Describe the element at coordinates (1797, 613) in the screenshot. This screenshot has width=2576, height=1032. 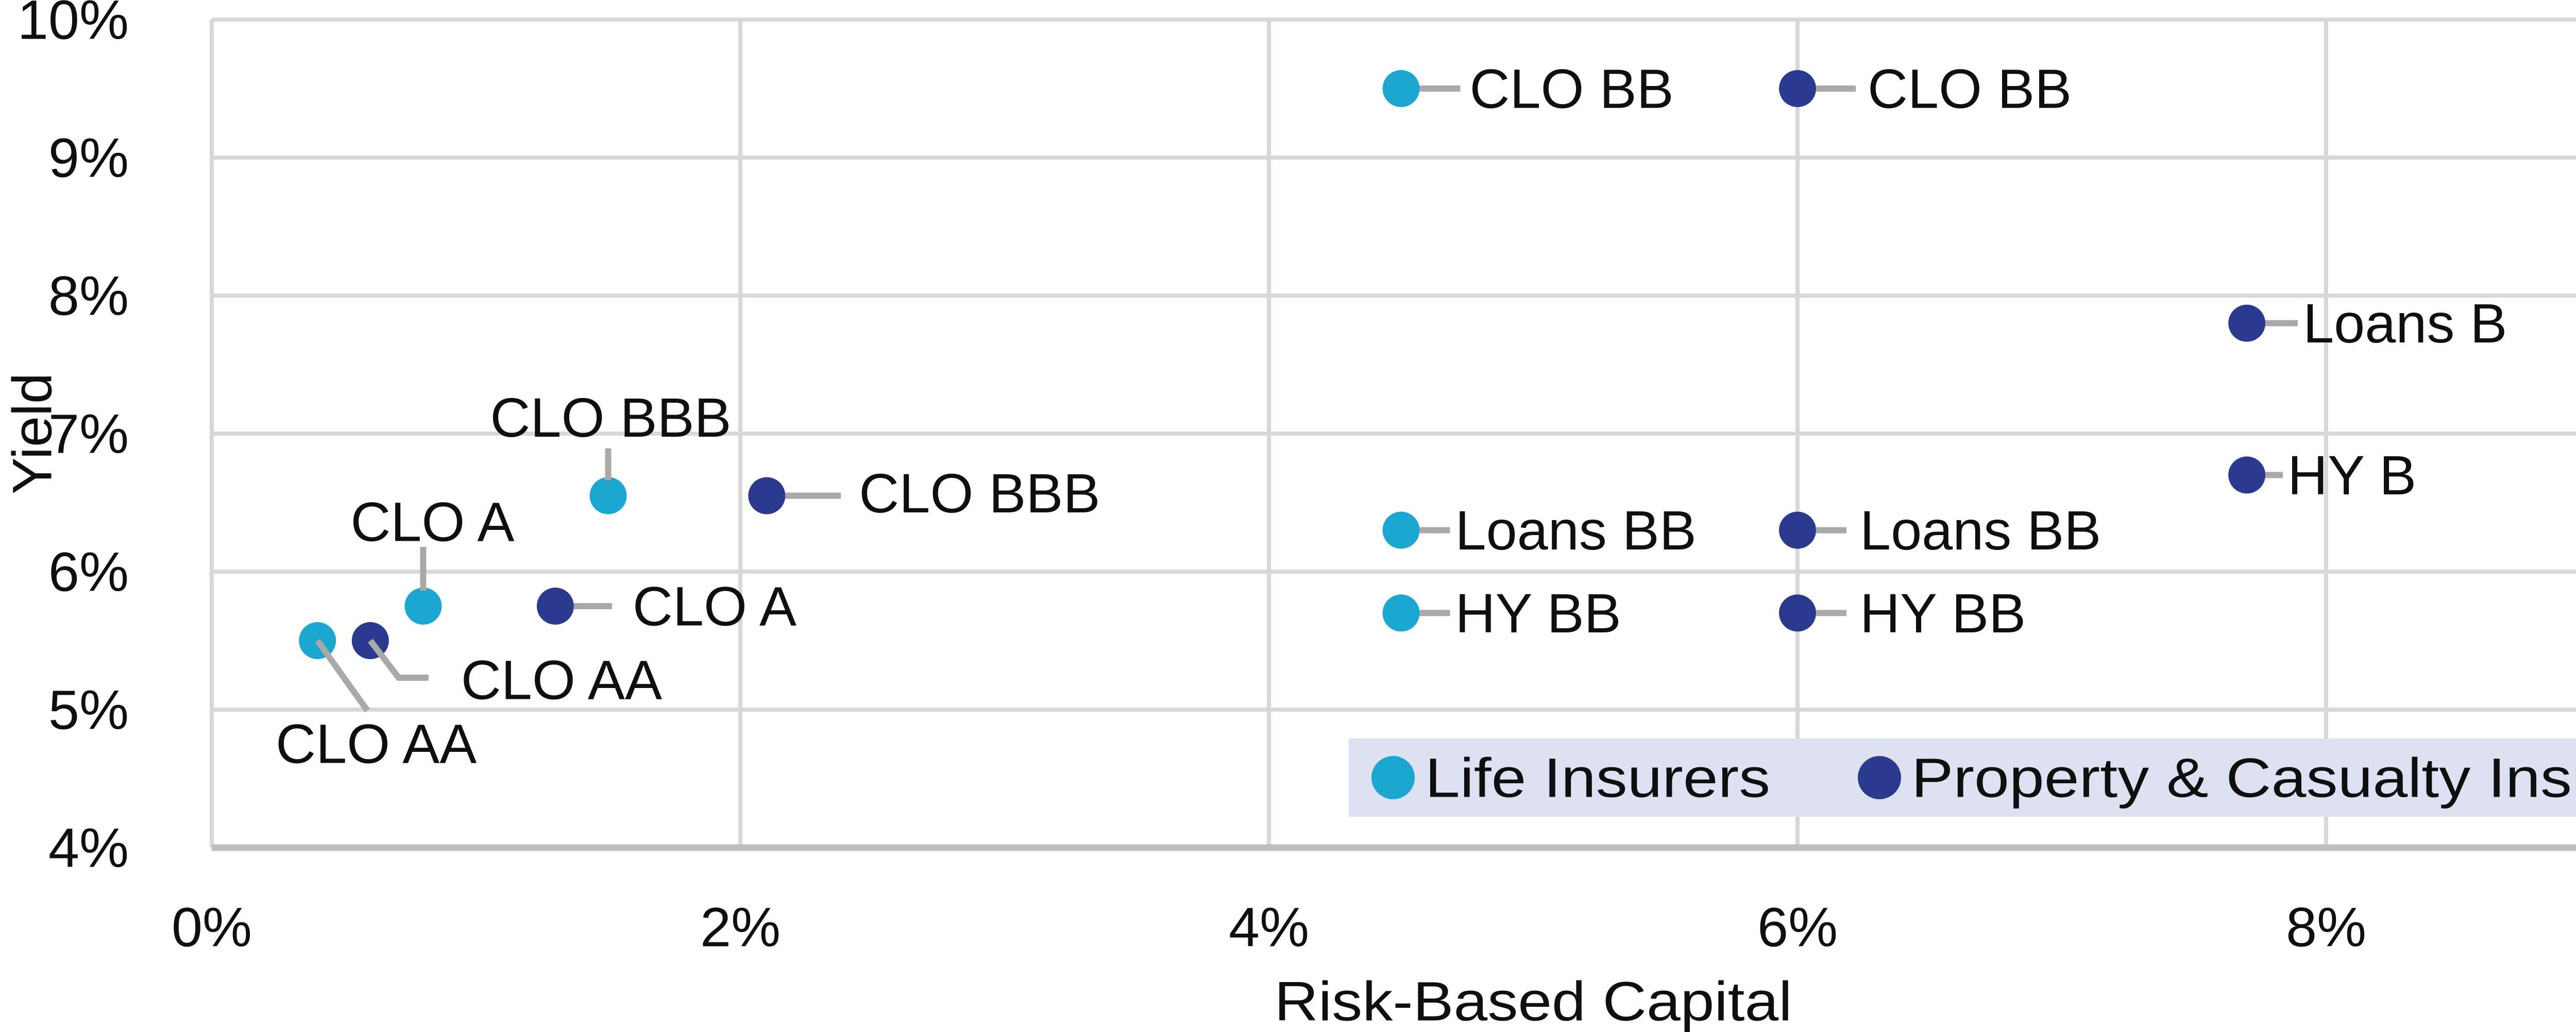
I see `point-property-casualty-insurers-hy-bb` at that location.